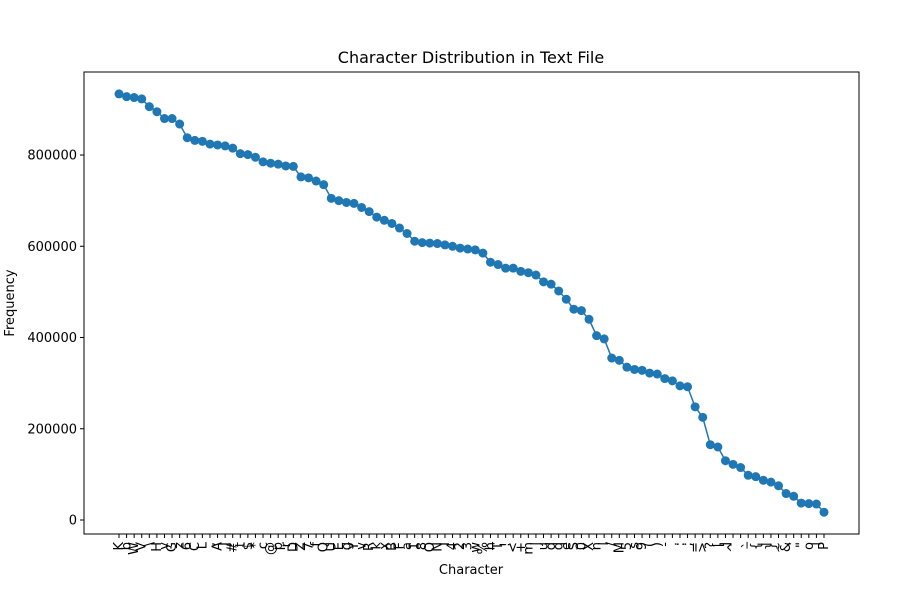 The height and width of the screenshot is (604, 898). I want to click on x-tick-label: 3, so click(468, 546).